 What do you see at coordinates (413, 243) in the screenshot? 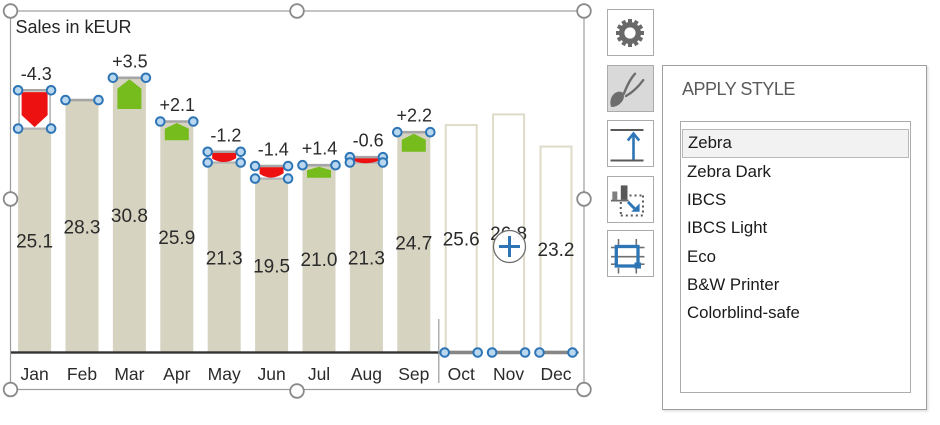
I see `svg-text: 24.7` at bounding box center [413, 243].